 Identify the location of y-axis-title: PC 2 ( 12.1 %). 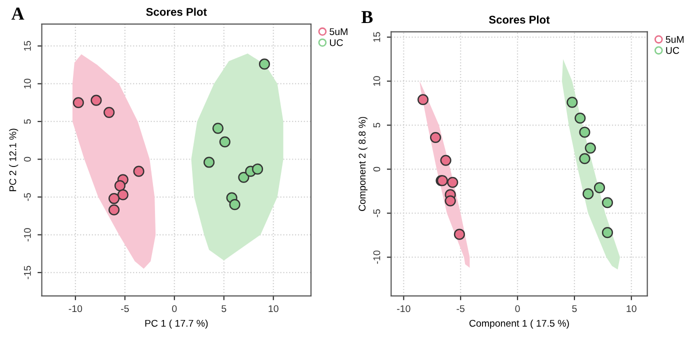
(13, 160).